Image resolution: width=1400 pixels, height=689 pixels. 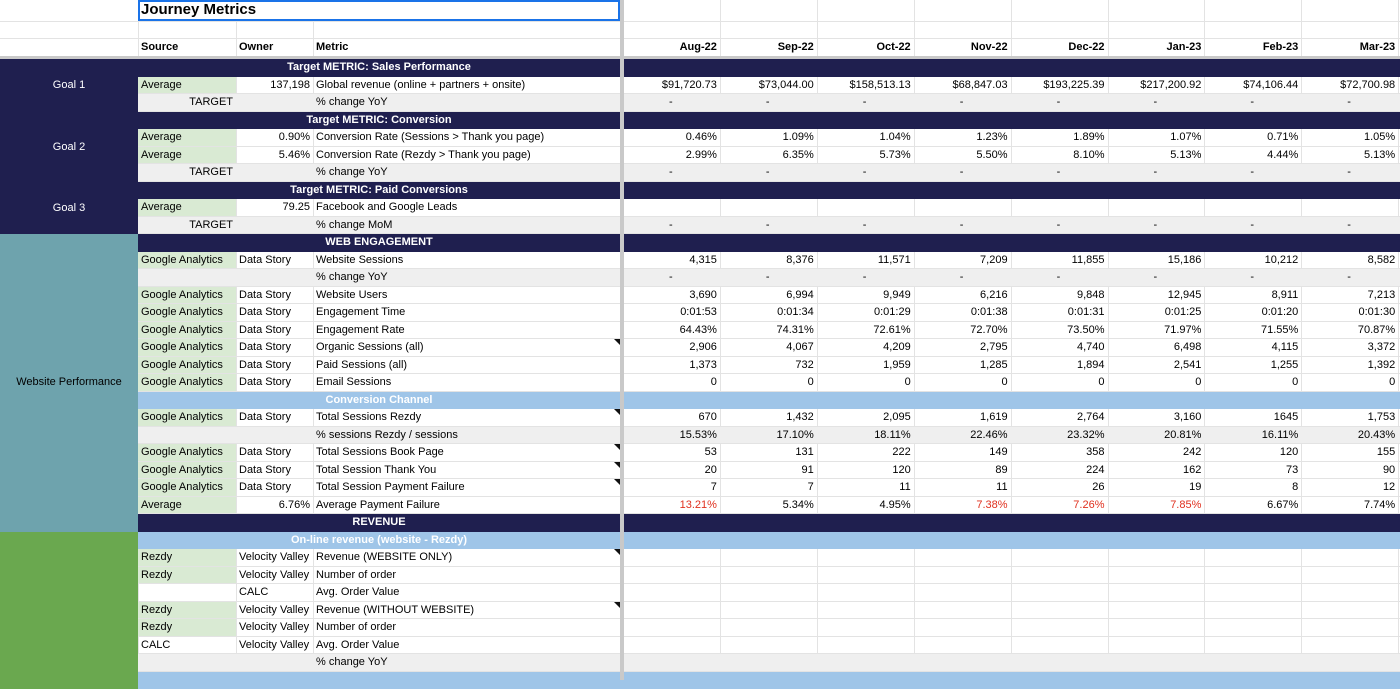 What do you see at coordinates (671, 138) in the screenshot?
I see `value-cell: 0.46%` at bounding box center [671, 138].